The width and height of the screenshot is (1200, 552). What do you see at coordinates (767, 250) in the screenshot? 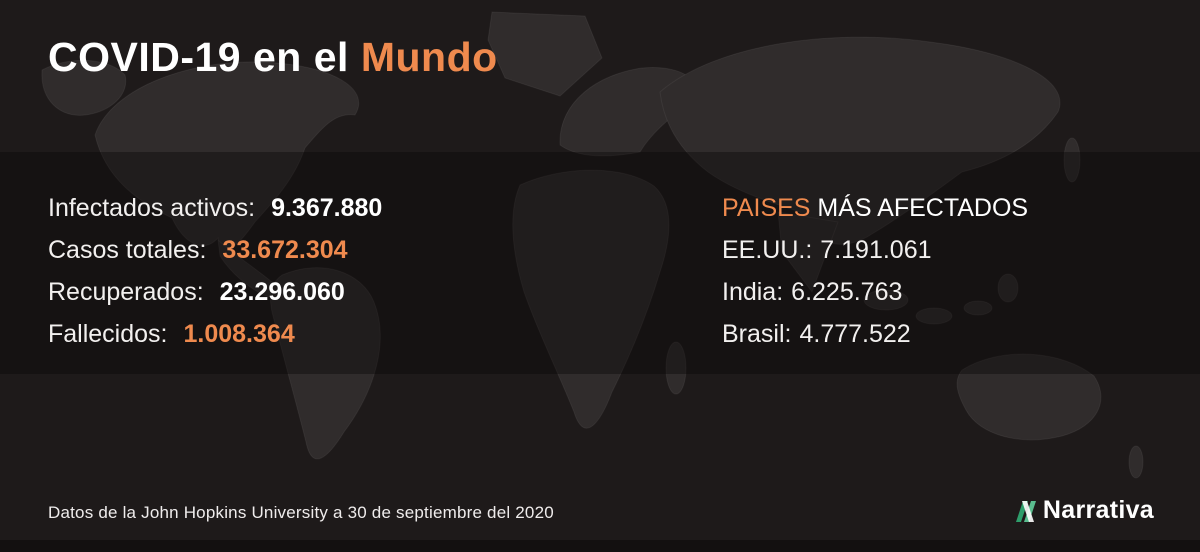
I see `country-label: EE.UU.:` at bounding box center [767, 250].